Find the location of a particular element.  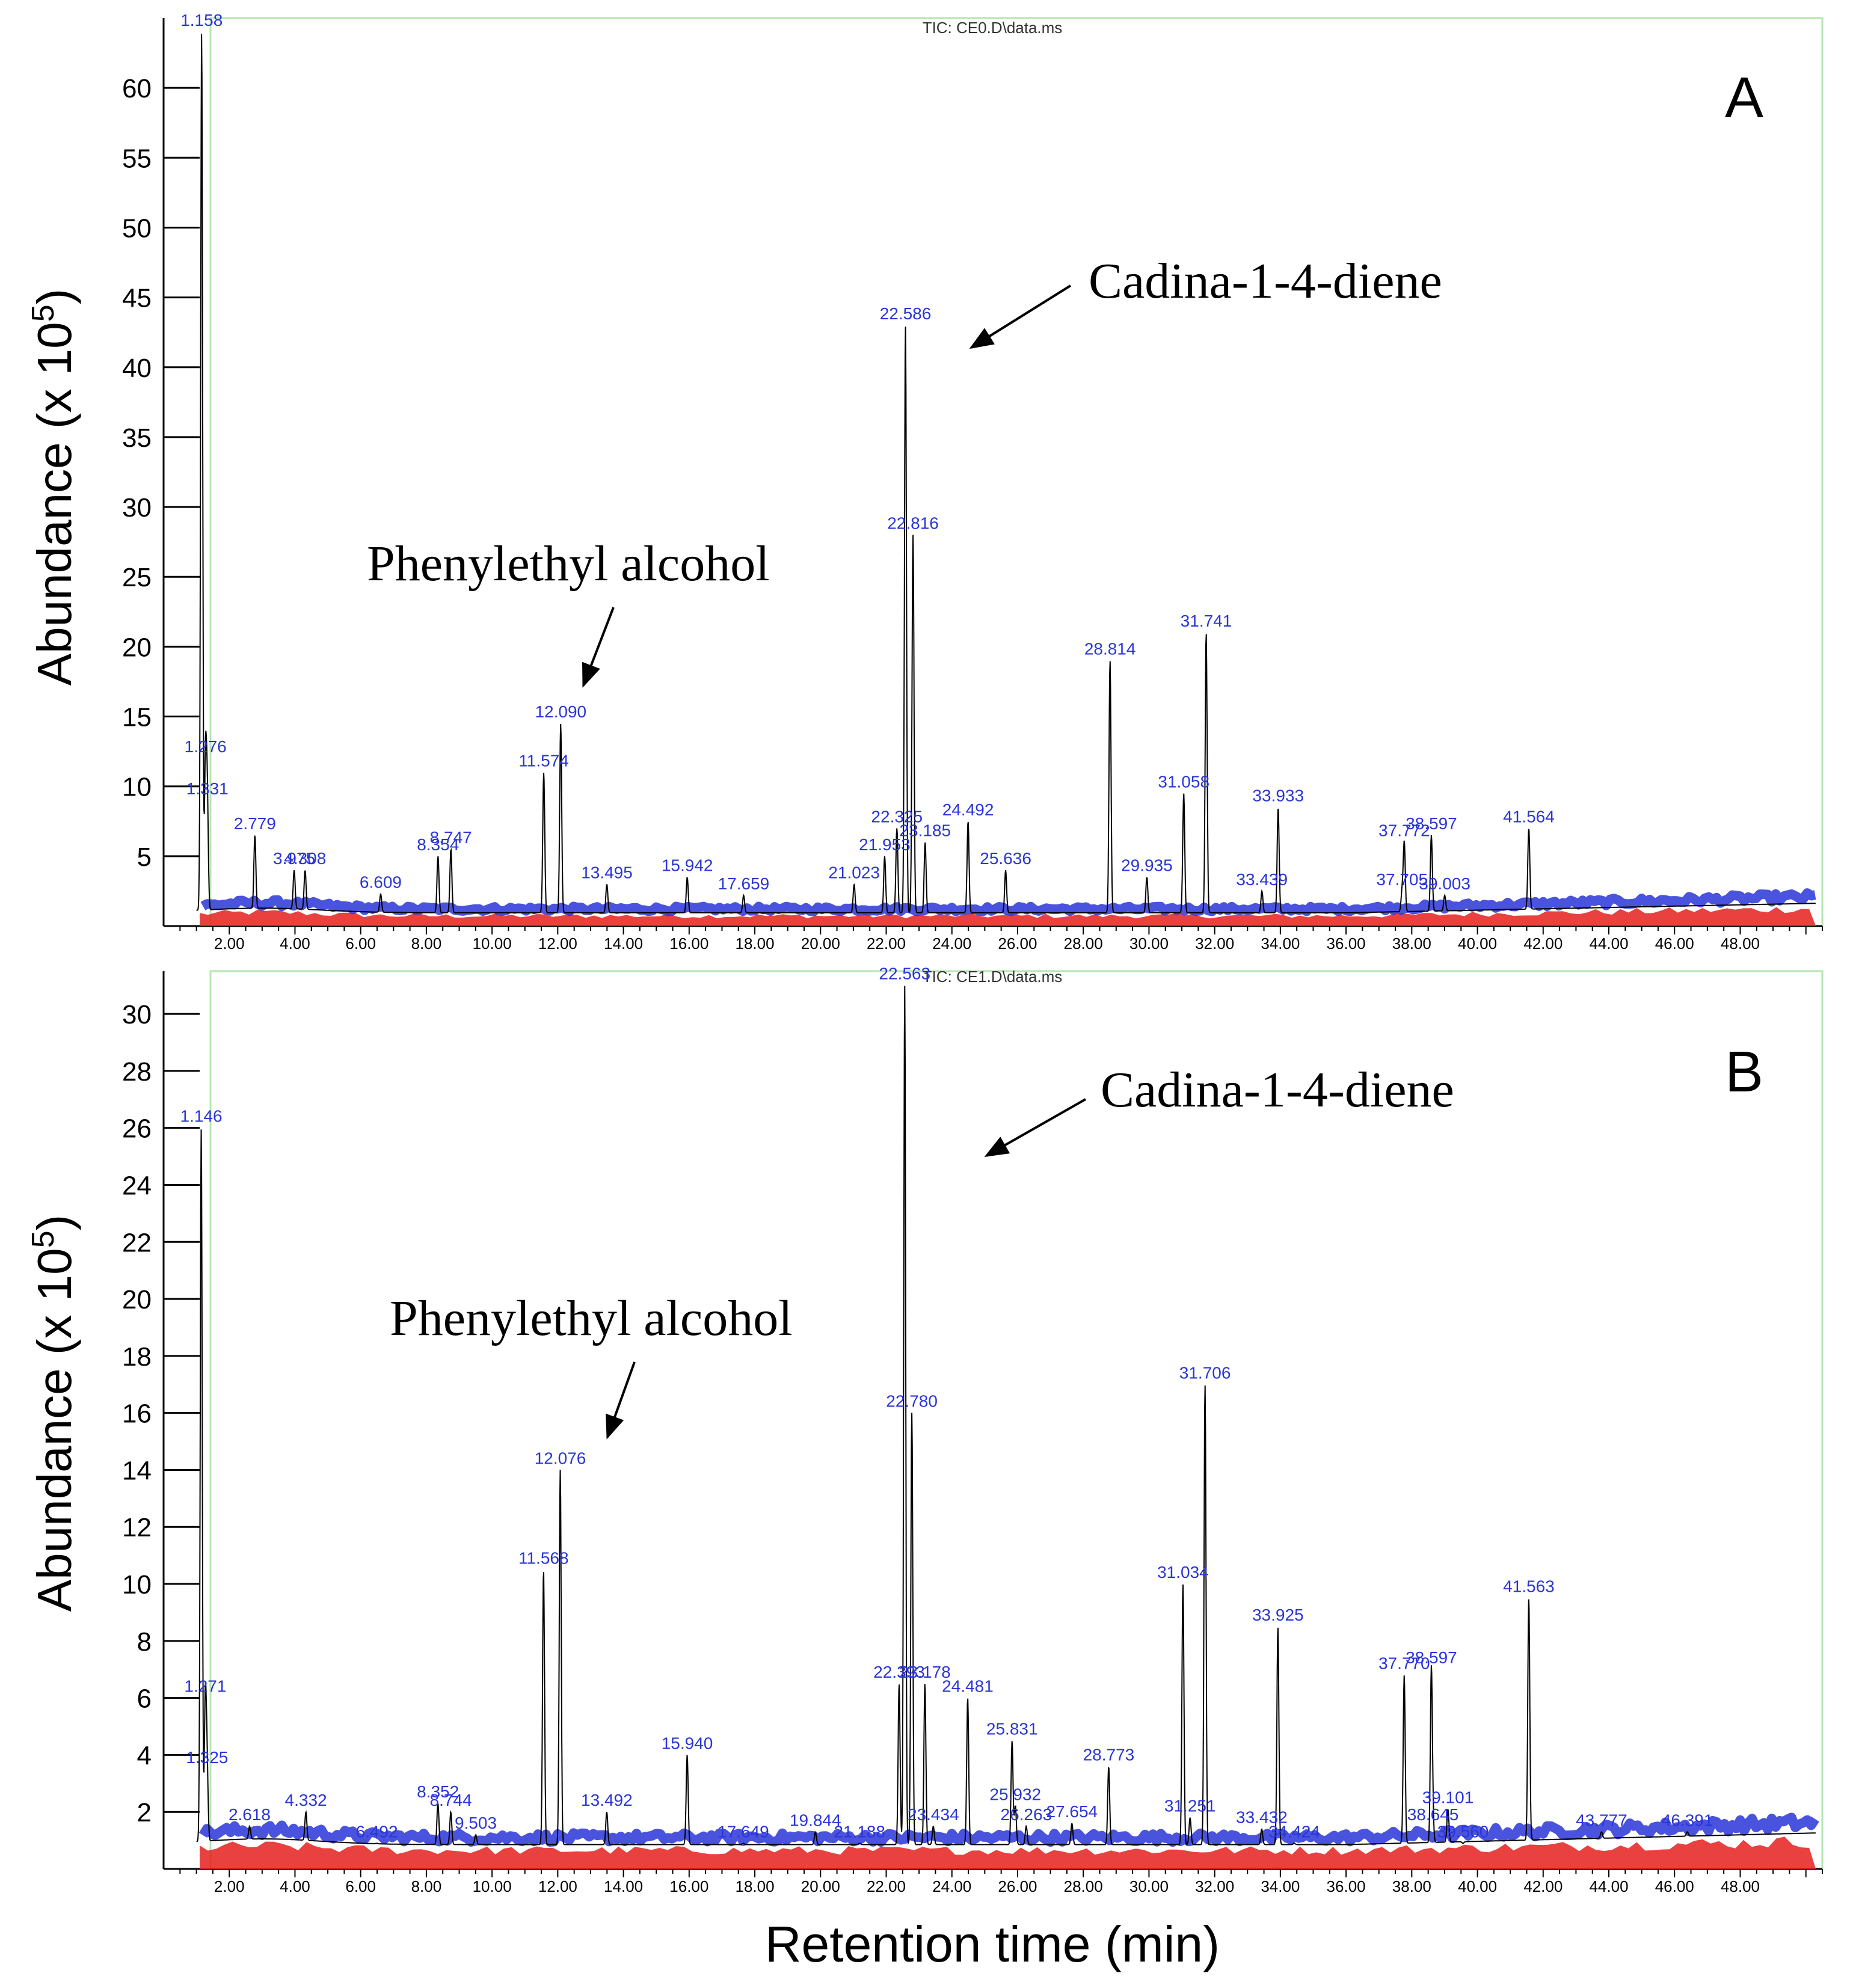

peak-label: 8.352 is located at coordinates (438, 1791).